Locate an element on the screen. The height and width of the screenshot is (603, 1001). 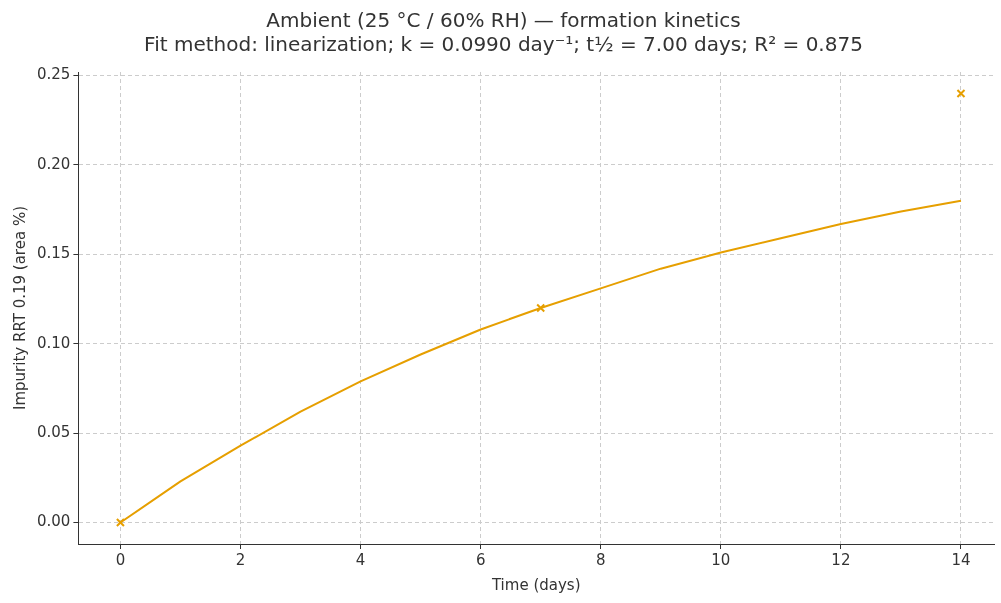
x-tick-label: 4 is located at coordinates (360, 559).